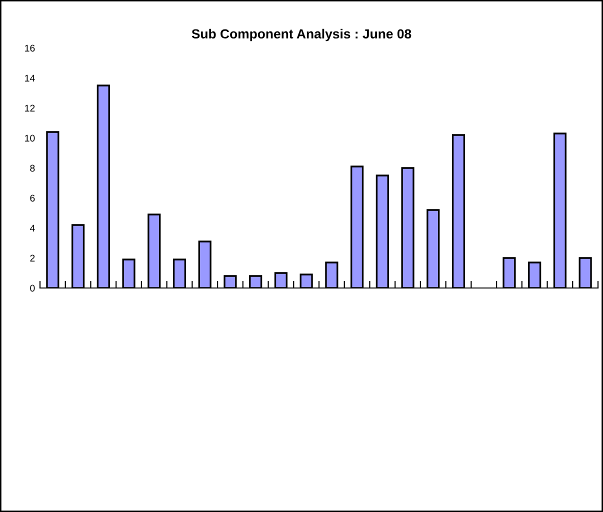 This screenshot has width=603, height=512. What do you see at coordinates (30, 78) in the screenshot?
I see `y-tick-label: 14` at bounding box center [30, 78].